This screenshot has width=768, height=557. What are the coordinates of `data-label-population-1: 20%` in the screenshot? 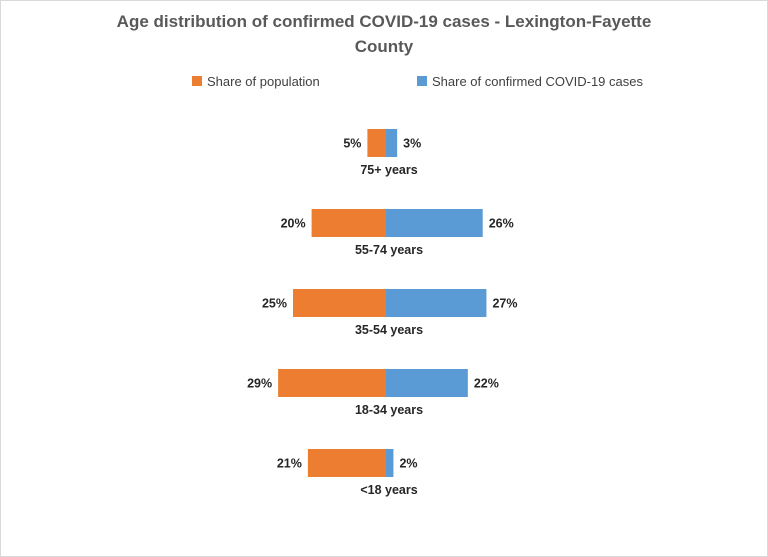 It's located at (293, 224).